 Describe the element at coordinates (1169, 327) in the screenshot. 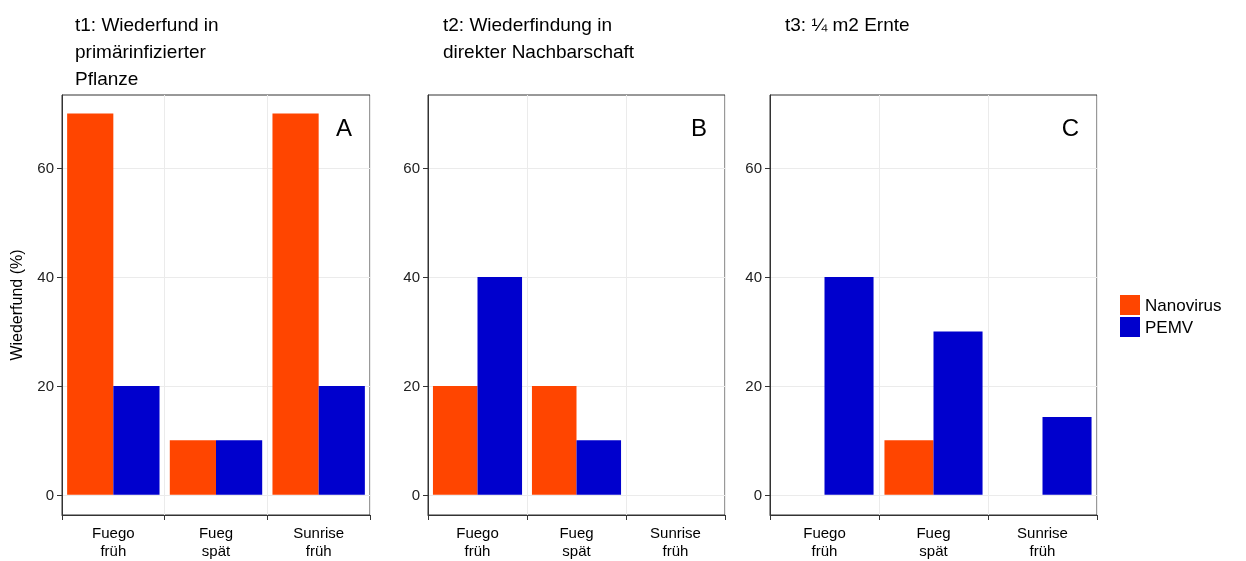

I see `legend-label: PEMV` at that location.